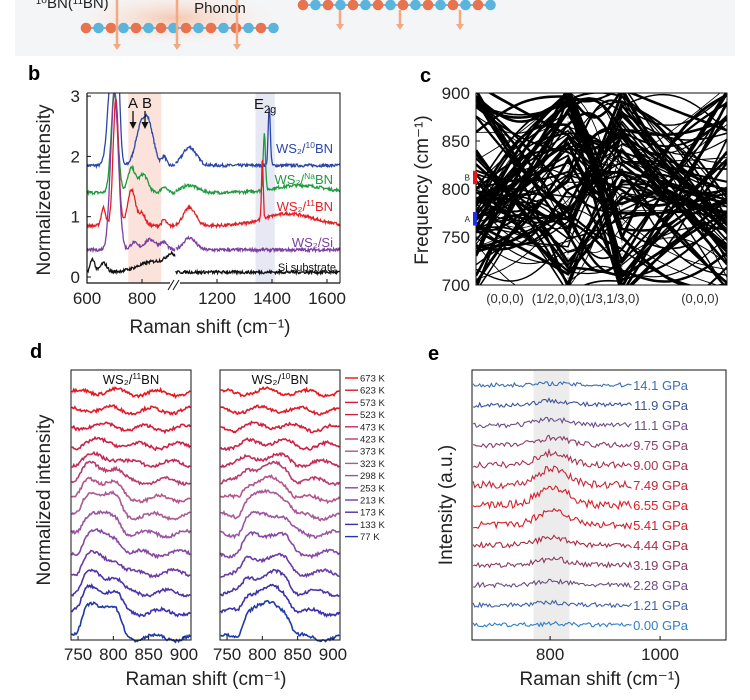 The image size is (750, 700). I want to click on legend-label: 423 K, so click(372, 440).